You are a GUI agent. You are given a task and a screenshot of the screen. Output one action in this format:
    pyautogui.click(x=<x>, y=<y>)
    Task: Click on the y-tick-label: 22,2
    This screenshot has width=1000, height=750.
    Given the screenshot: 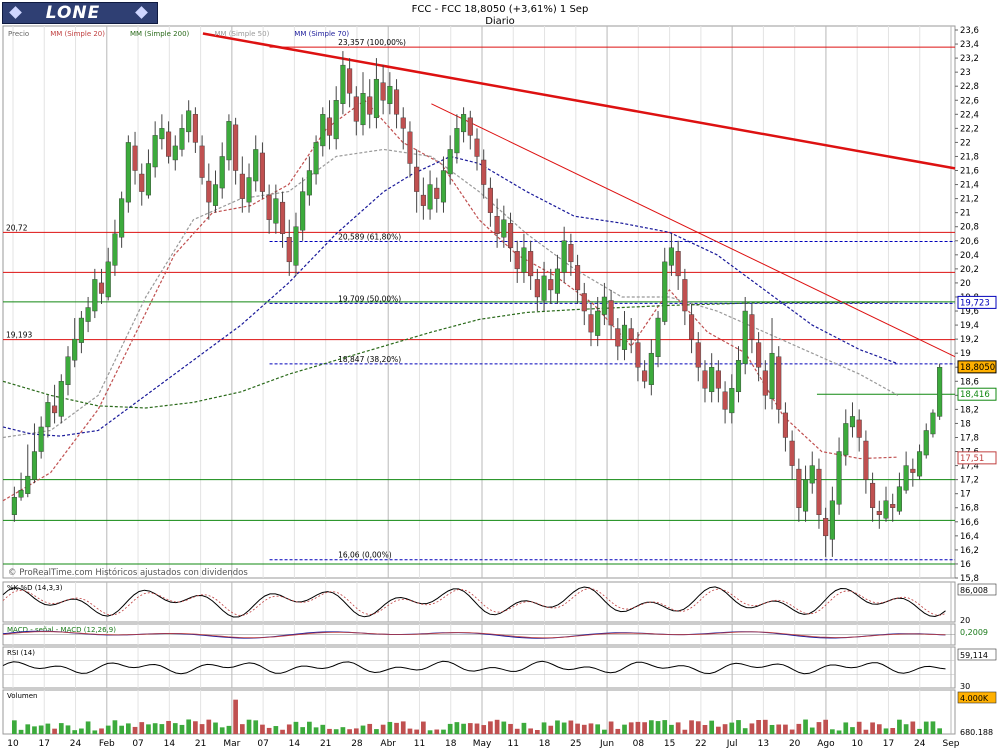 What is the action you would take?
    pyautogui.click(x=969, y=129)
    